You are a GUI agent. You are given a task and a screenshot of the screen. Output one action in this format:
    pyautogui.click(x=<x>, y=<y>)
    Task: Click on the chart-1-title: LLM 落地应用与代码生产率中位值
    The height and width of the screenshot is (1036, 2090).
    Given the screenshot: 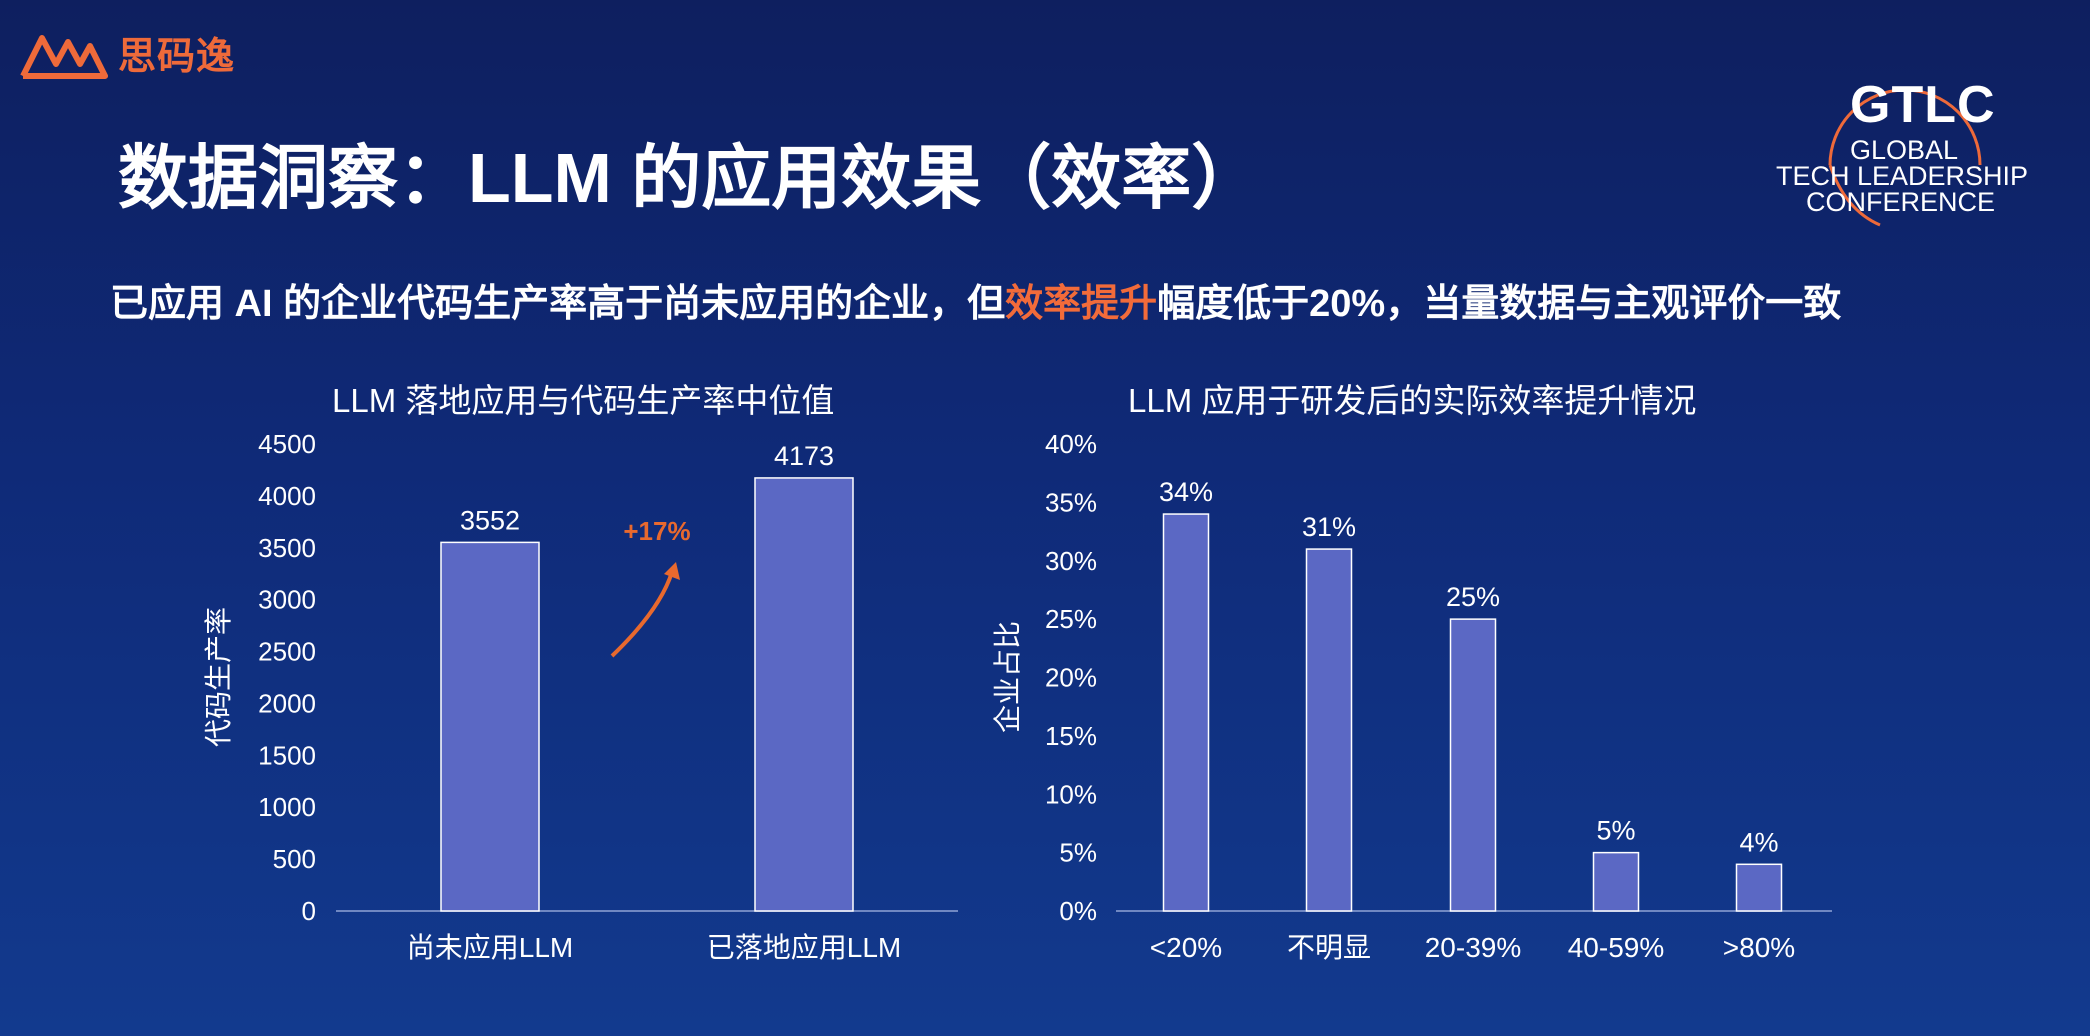 What is the action you would take?
    pyautogui.click(x=583, y=400)
    